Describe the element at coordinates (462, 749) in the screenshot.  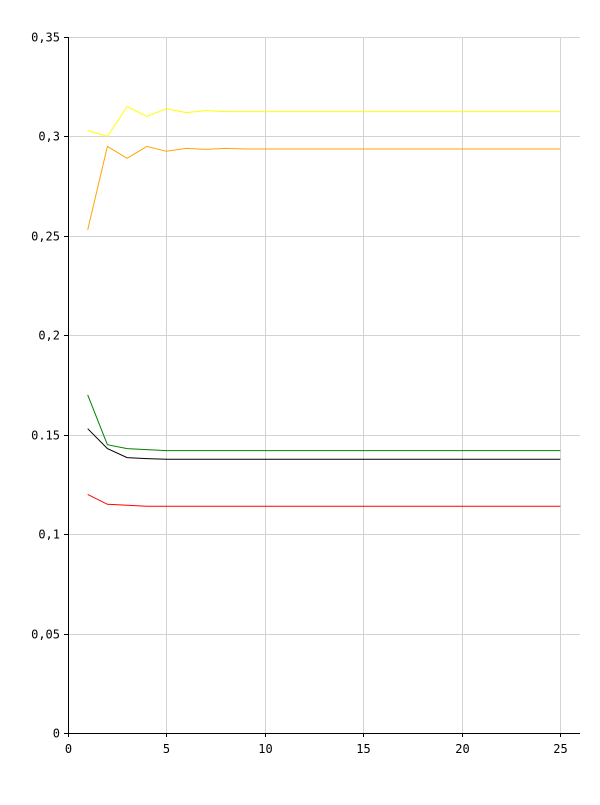
I see `x-tick-label: 20` at that location.